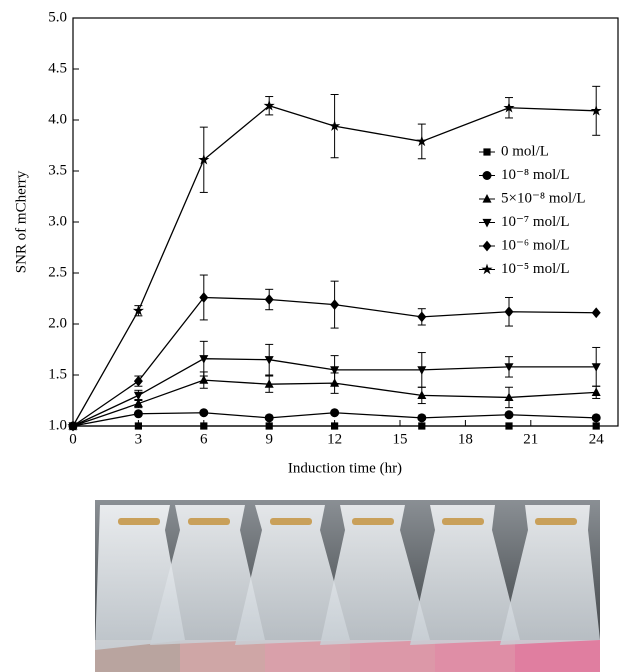 The height and width of the screenshot is (672, 621). Describe the element at coordinates (139, 439) in the screenshot. I see `x-tick-label: 3` at that location.